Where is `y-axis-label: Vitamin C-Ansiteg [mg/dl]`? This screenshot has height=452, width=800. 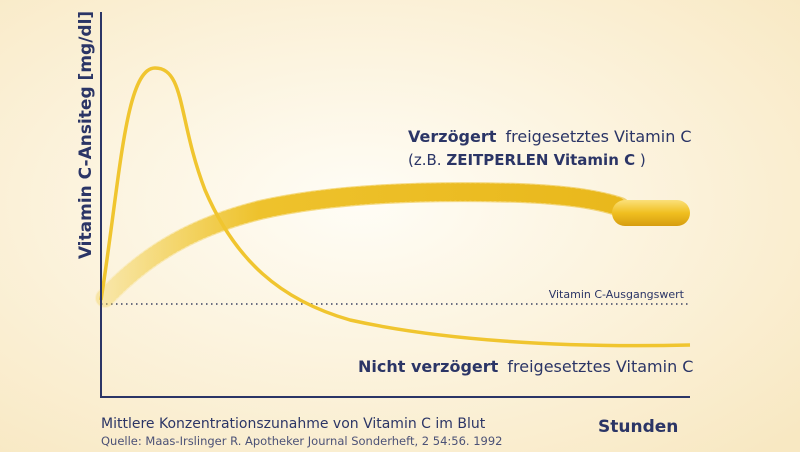 y-axis-label: Vitamin C-Ansiteg [mg/dl] is located at coordinates (86, 135).